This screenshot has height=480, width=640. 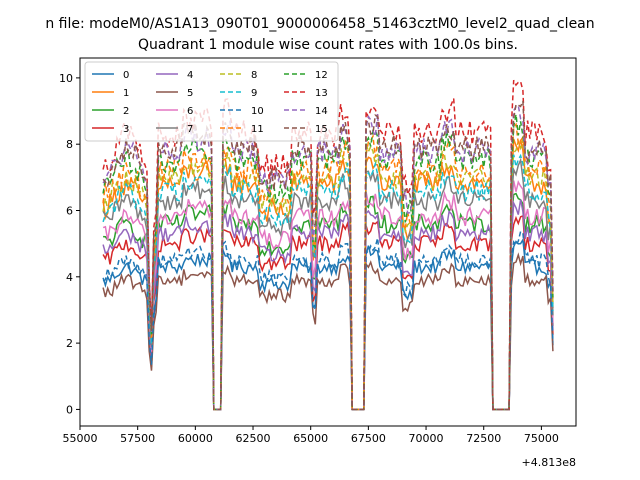 What do you see at coordinates (190, 129) in the screenshot?
I see `legend-label-7: 7` at bounding box center [190, 129].